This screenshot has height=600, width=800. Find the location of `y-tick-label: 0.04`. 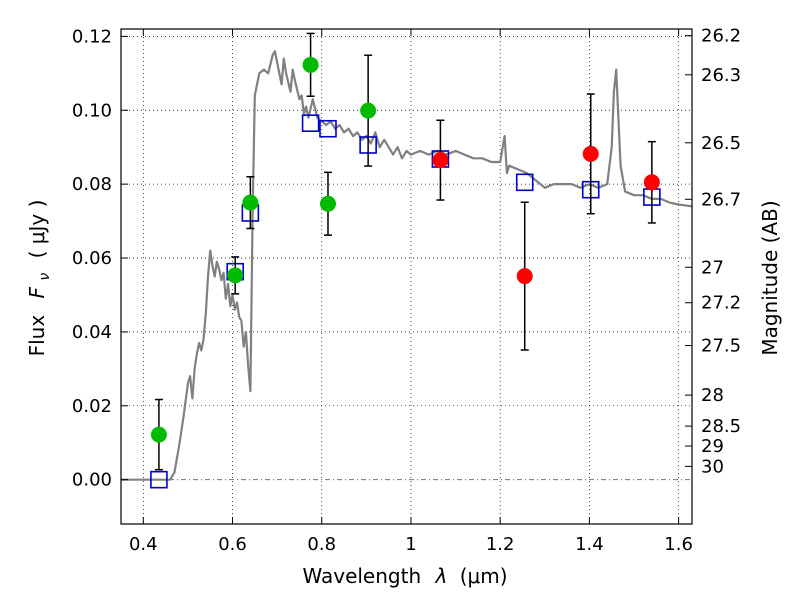

y-tick-label: 0.04 is located at coordinates (92, 332).